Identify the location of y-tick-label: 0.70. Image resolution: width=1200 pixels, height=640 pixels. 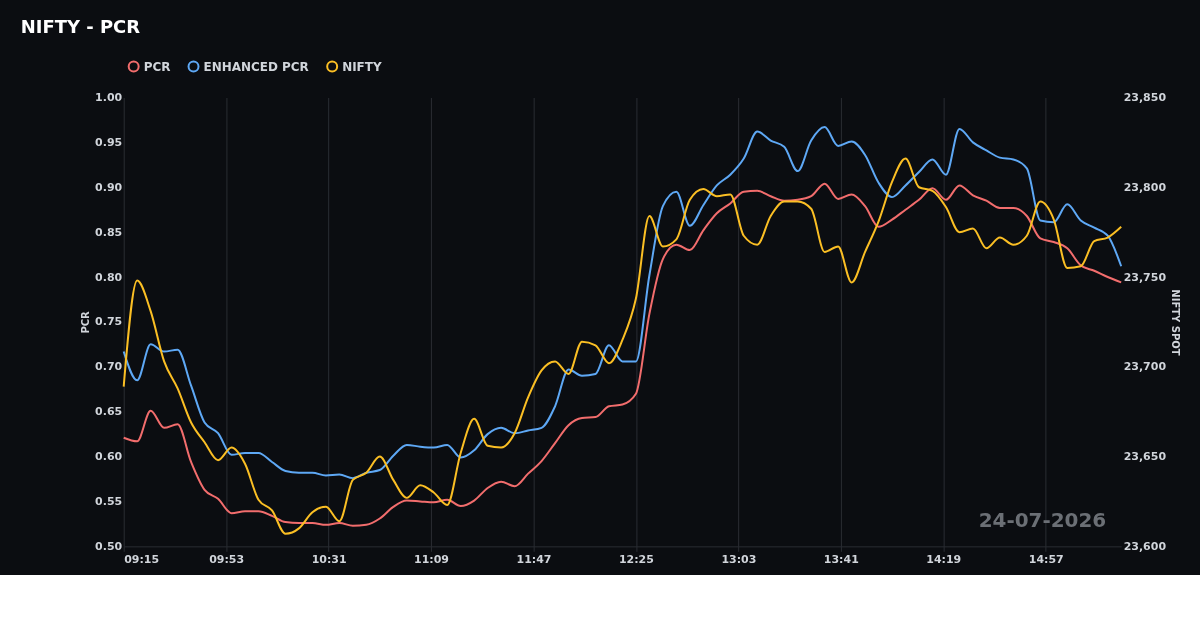
(109, 367).